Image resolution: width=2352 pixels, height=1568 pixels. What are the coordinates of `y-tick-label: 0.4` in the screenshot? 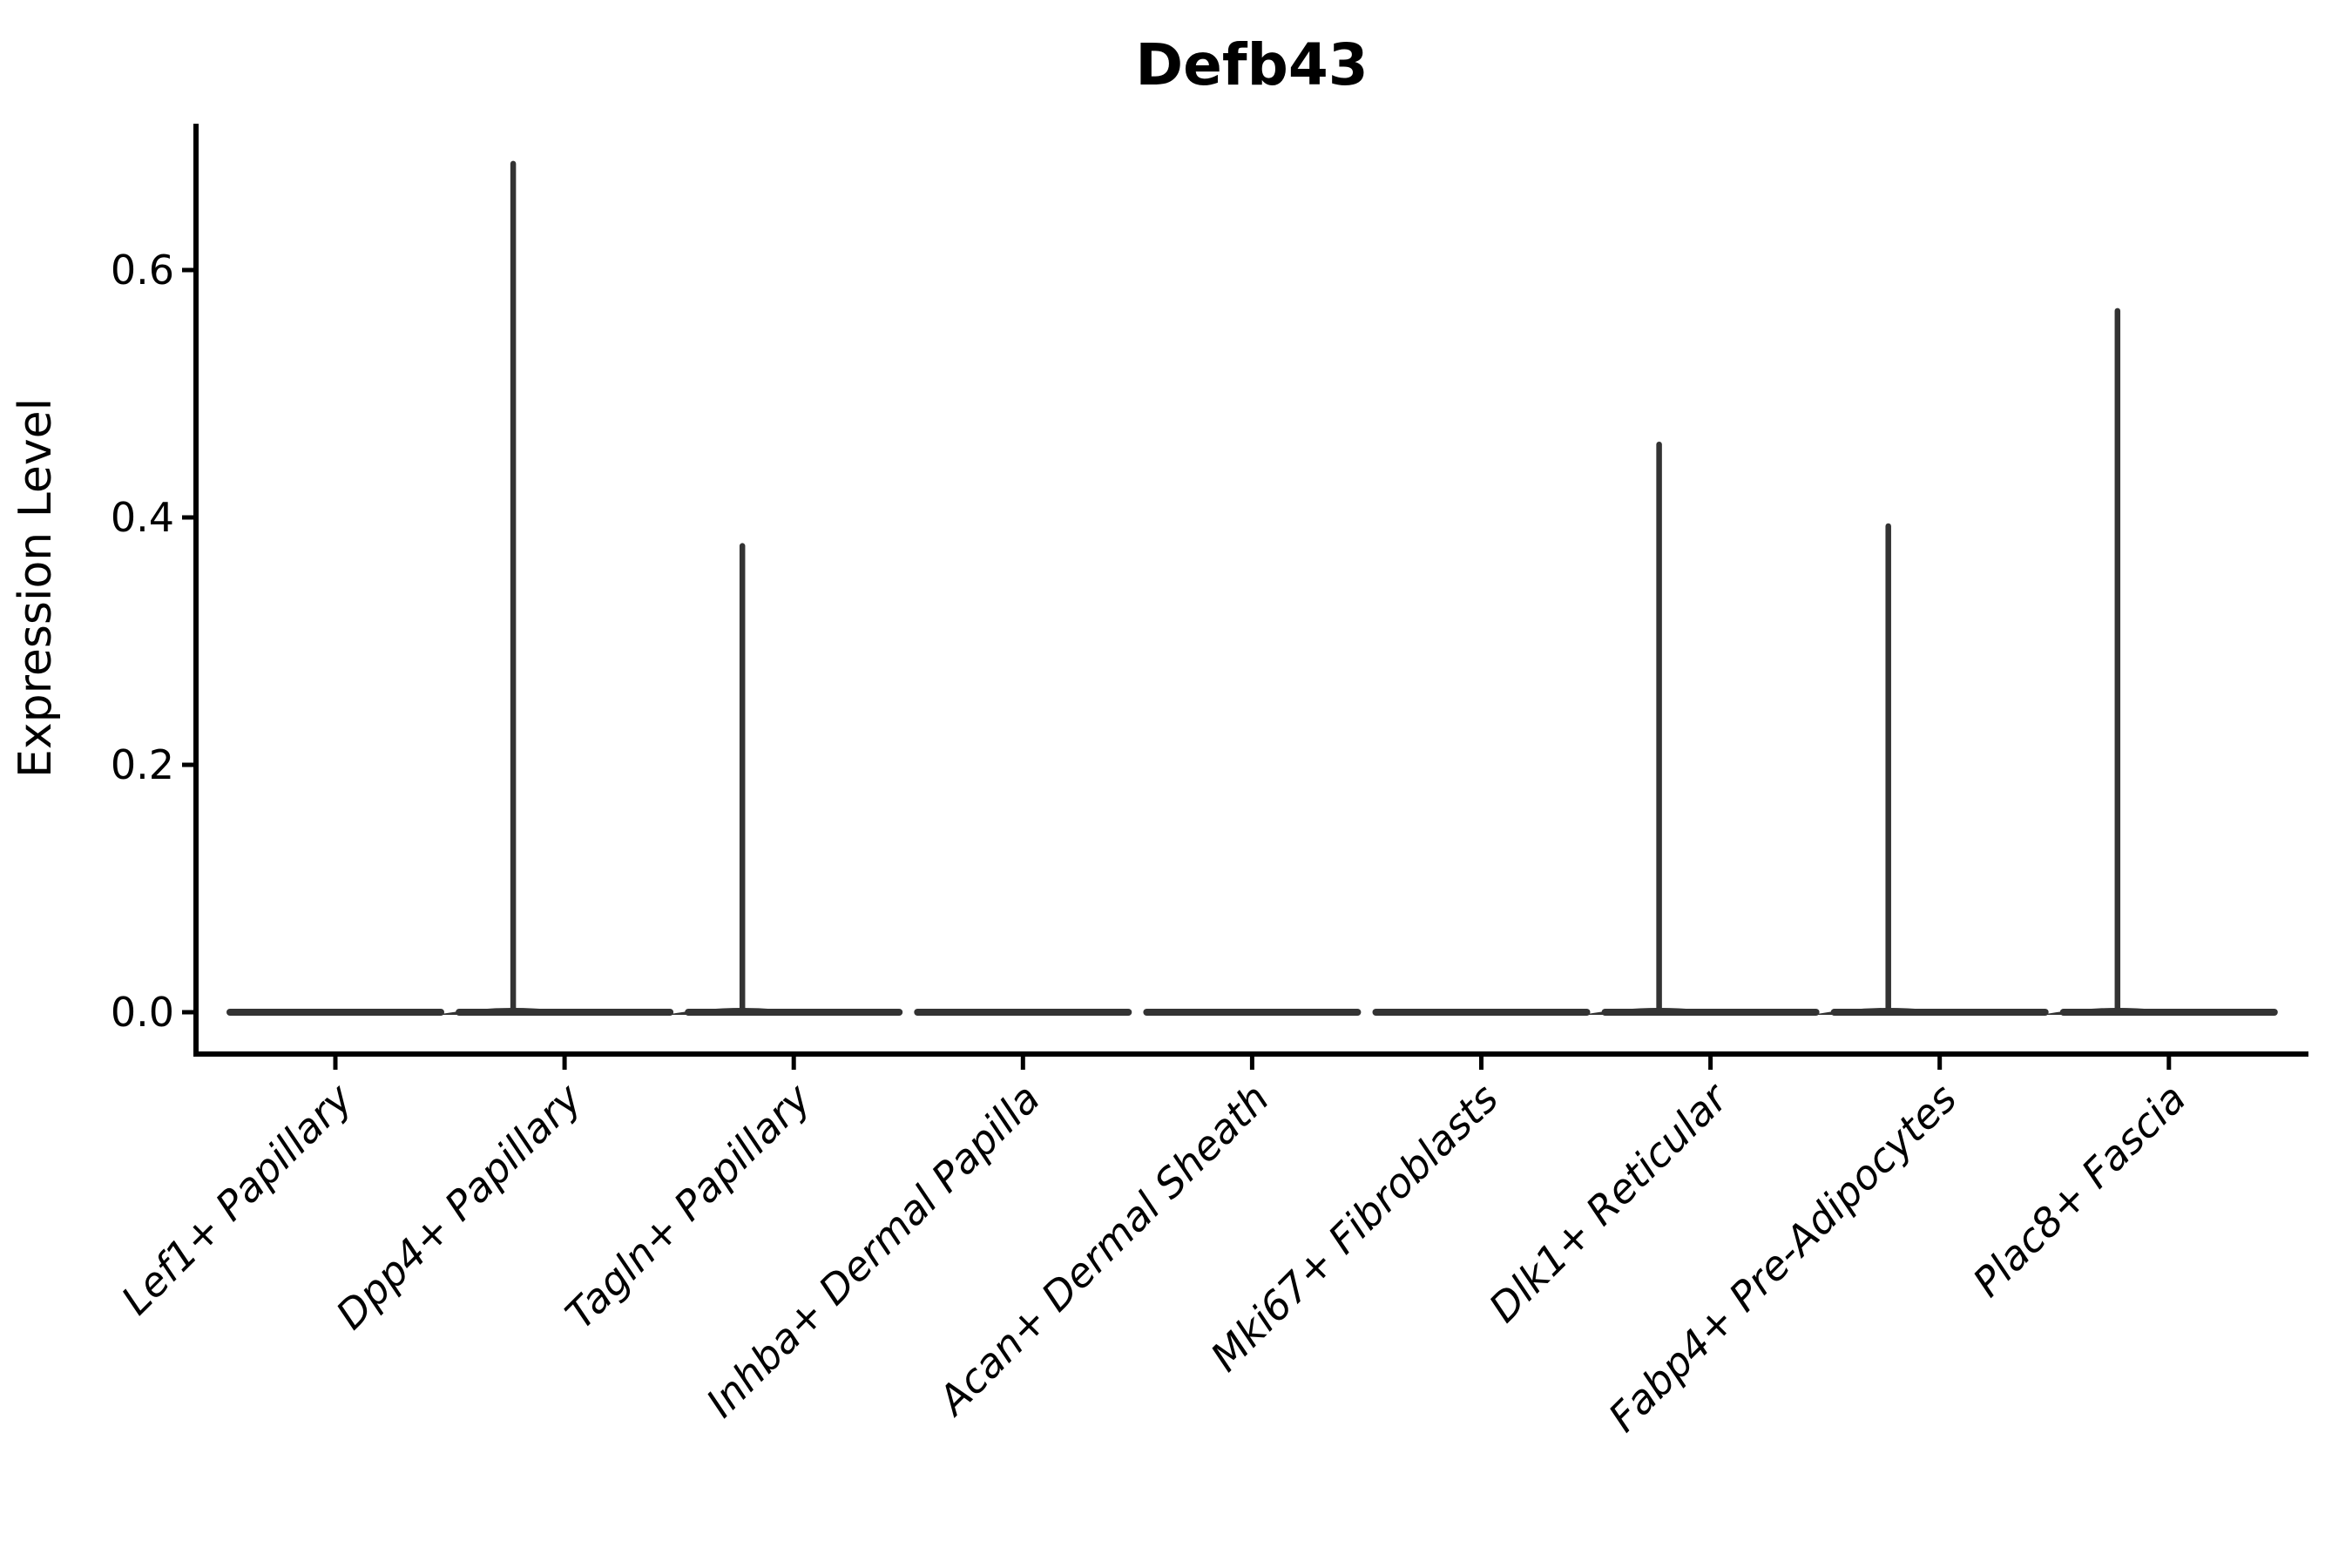 It's located at (142, 517).